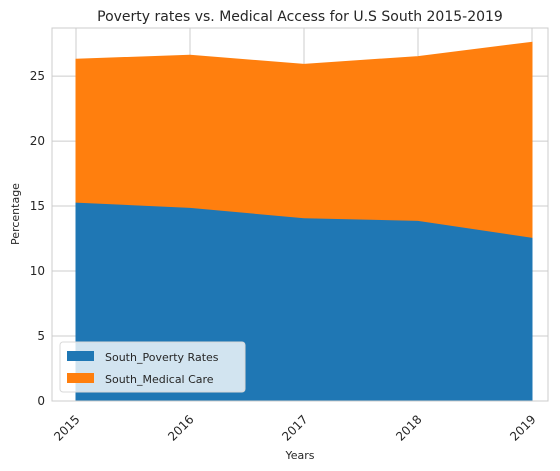  What do you see at coordinates (299, 455) in the screenshot?
I see `x-axis-label: Years` at bounding box center [299, 455].